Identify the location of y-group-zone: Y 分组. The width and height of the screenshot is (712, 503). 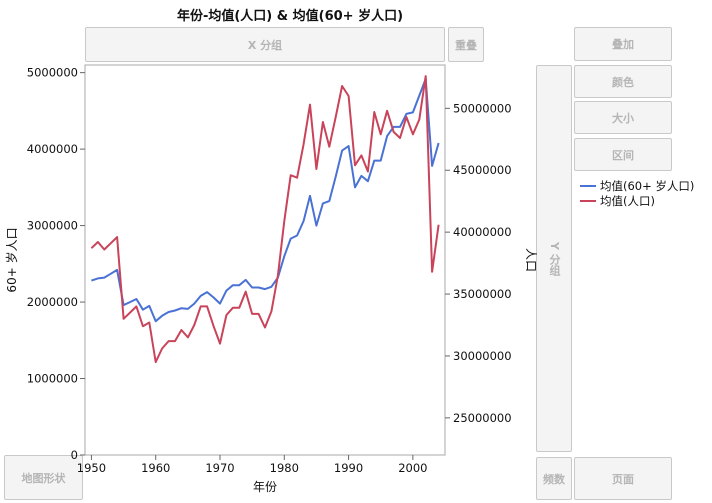
(554, 258).